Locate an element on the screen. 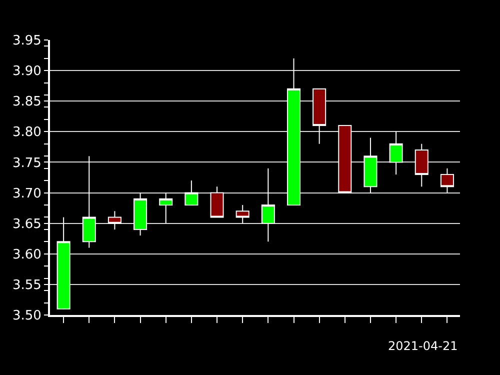 The image size is (500, 375). y-tick-label: 3.70 is located at coordinates (27, 194).